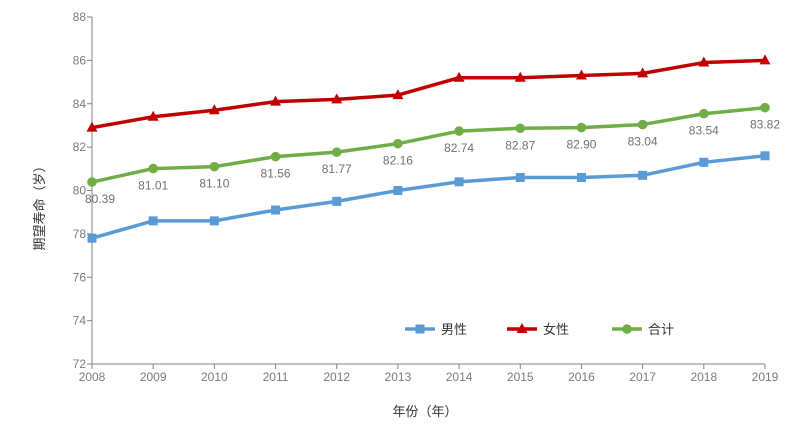 This screenshot has width=800, height=447. I want to click on y-tick-label: 84, so click(80, 104).